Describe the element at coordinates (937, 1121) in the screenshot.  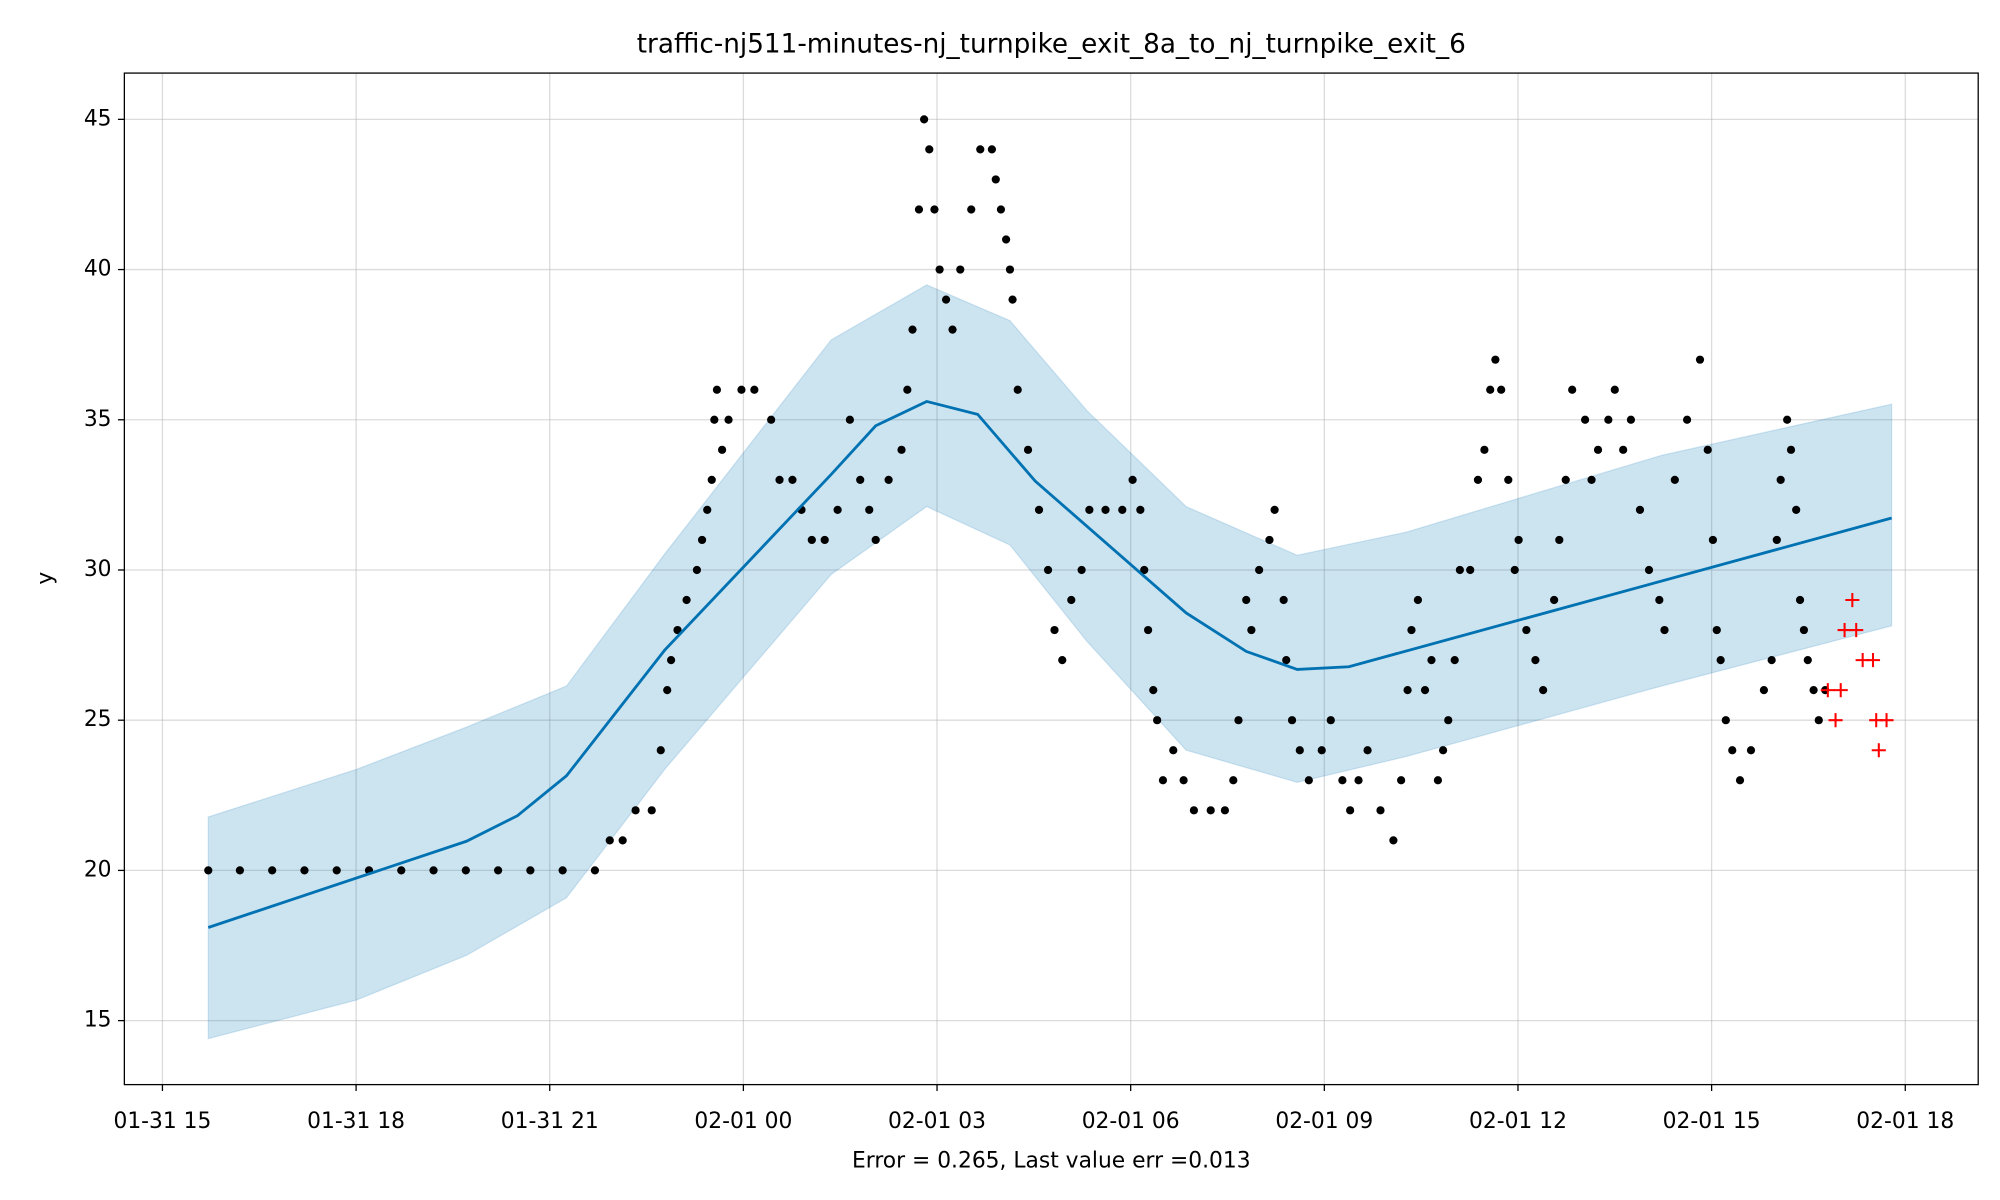
I see `x-tick-label: 02-01 03` at that location.